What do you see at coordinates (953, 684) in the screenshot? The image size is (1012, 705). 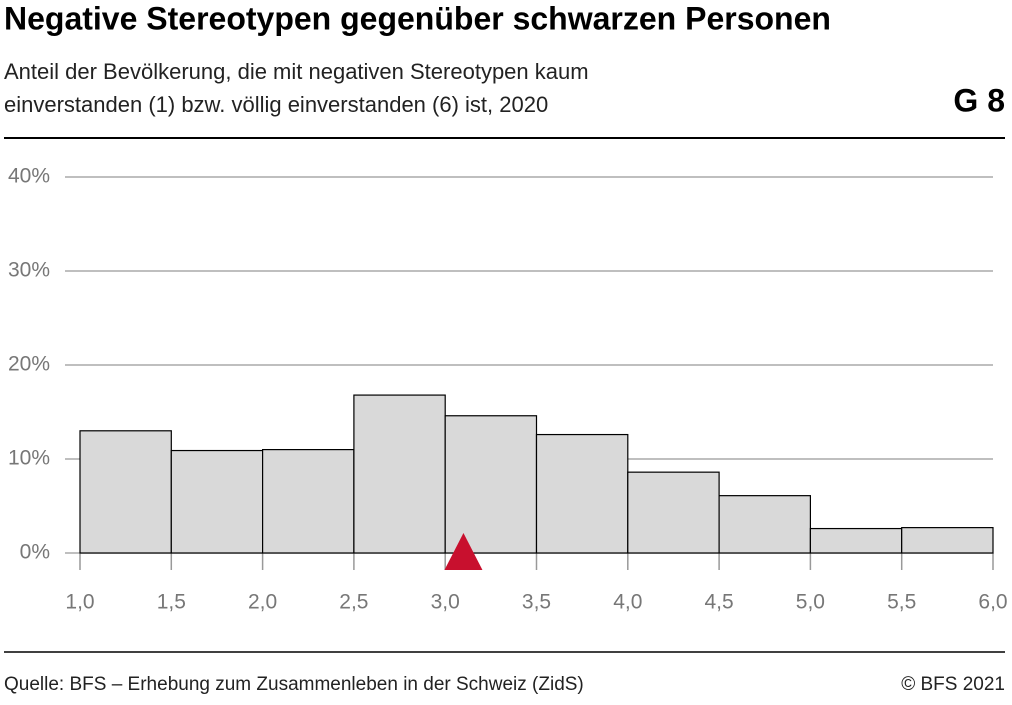 I see `copyright: © BFS 2021` at bounding box center [953, 684].